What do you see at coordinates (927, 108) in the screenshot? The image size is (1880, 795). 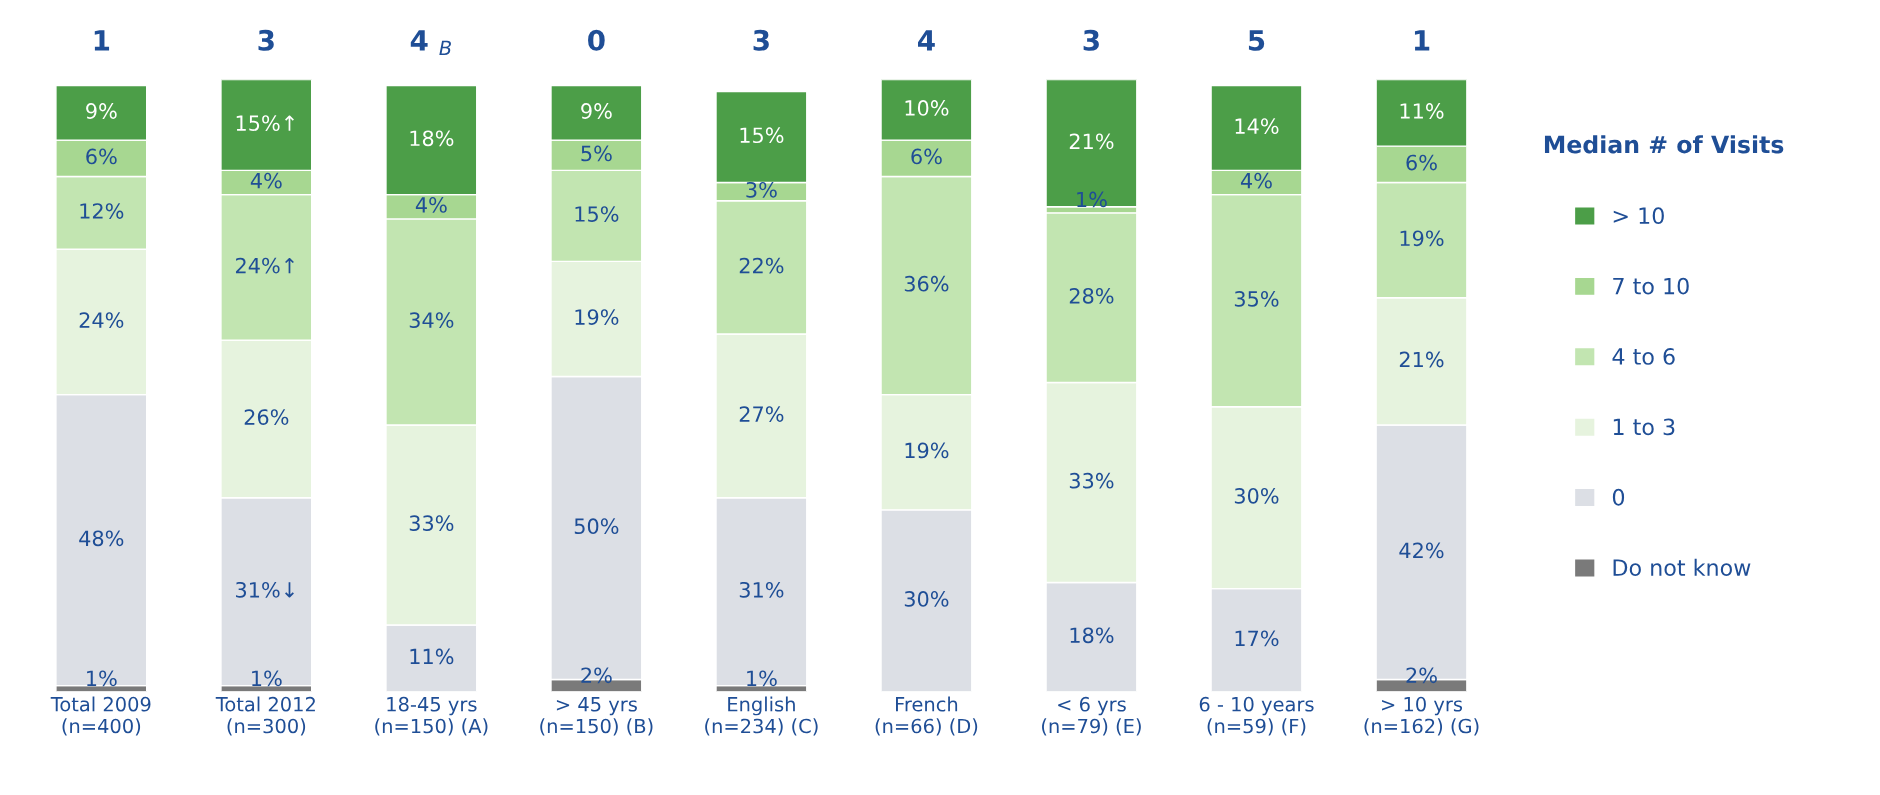 I see `data-label: 10%` at bounding box center [927, 108].